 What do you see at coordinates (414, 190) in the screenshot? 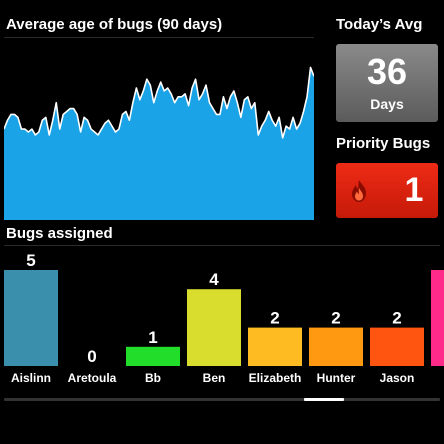
I see `priority-bugs-value: 1` at bounding box center [414, 190].